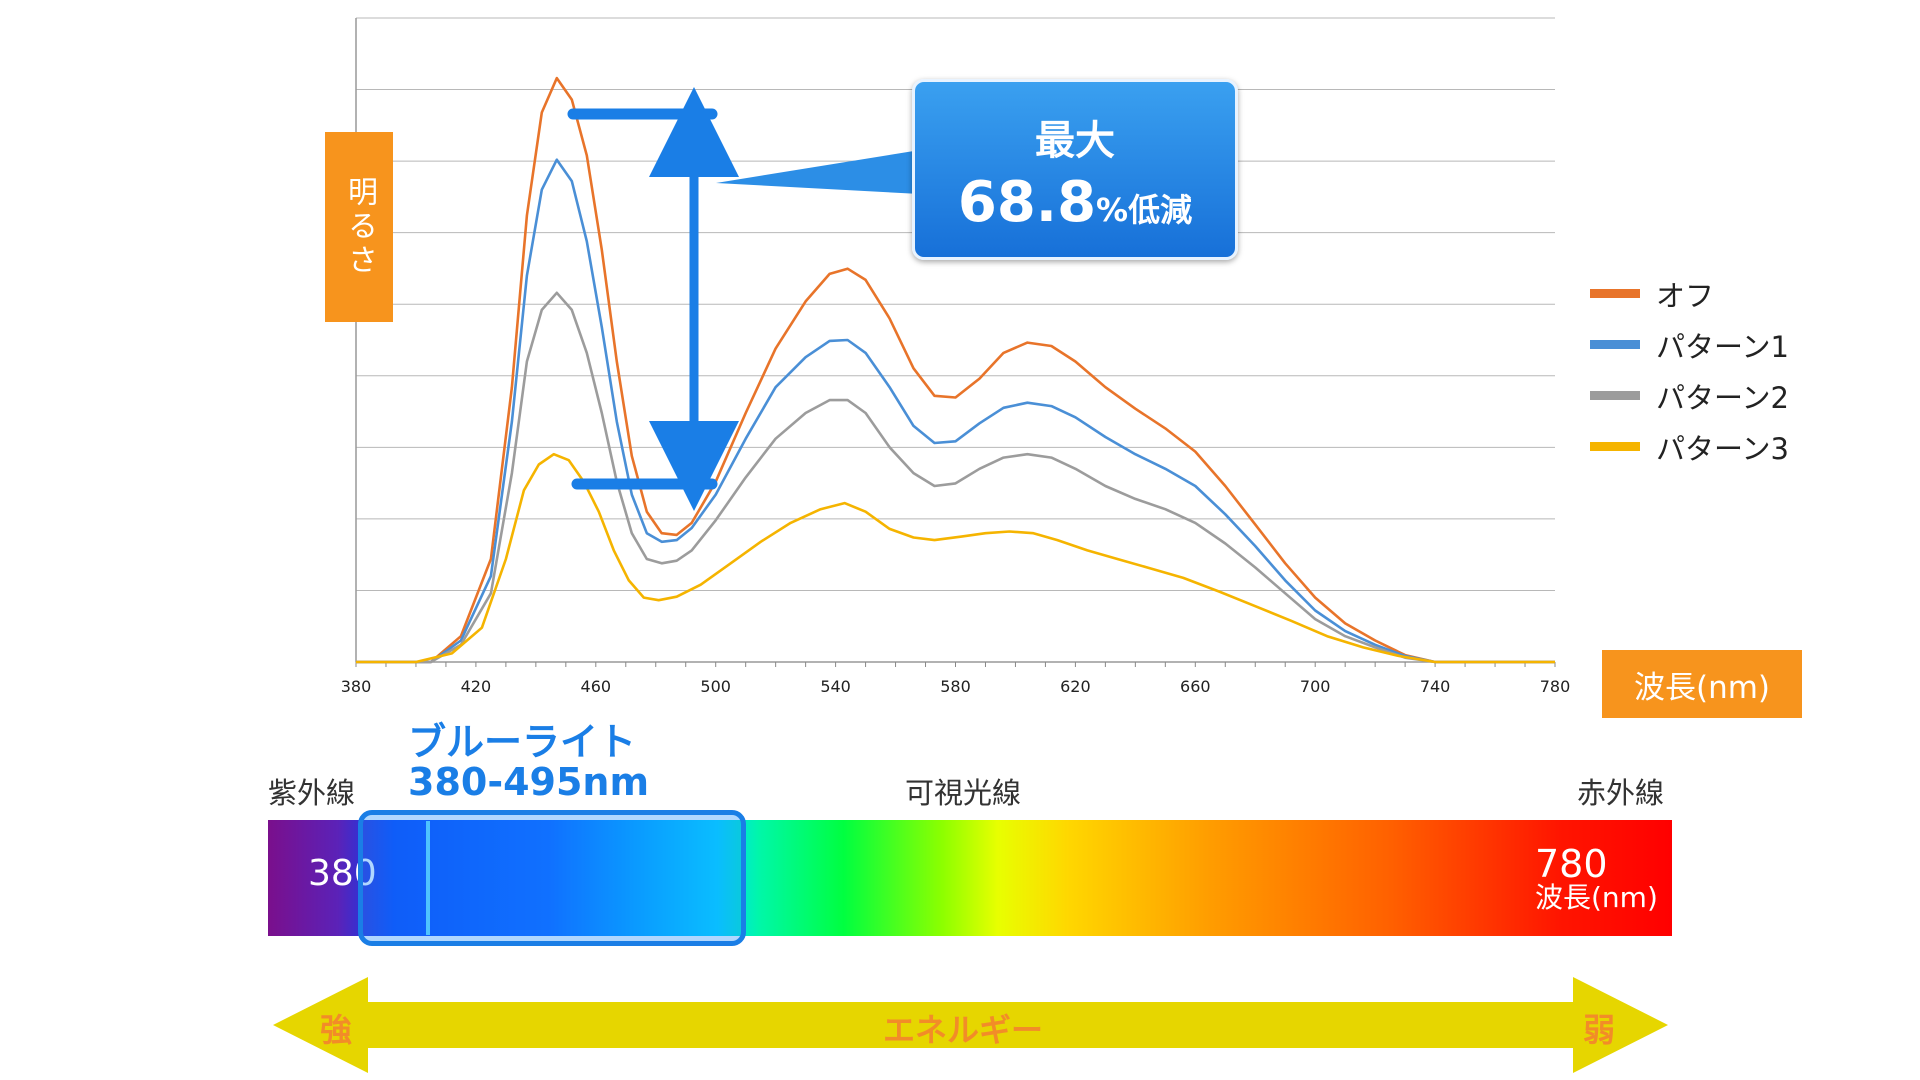 The height and width of the screenshot is (1080, 1920). I want to click on x-tick-label: 620, so click(1075, 686).